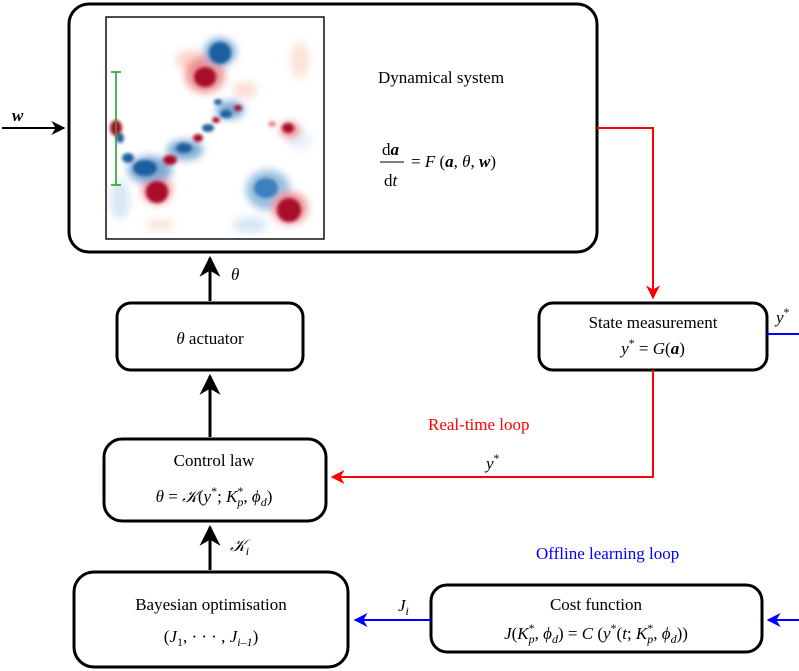 The height and width of the screenshot is (671, 799). I want to click on dynamical-system-title: Dynamical system, so click(441, 77).